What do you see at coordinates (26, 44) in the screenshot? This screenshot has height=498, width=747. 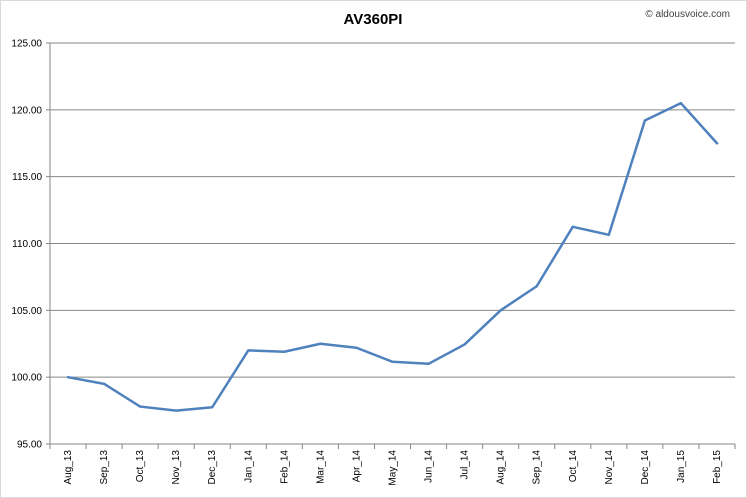 I see `y-tick-label: 125.00` at bounding box center [26, 44].